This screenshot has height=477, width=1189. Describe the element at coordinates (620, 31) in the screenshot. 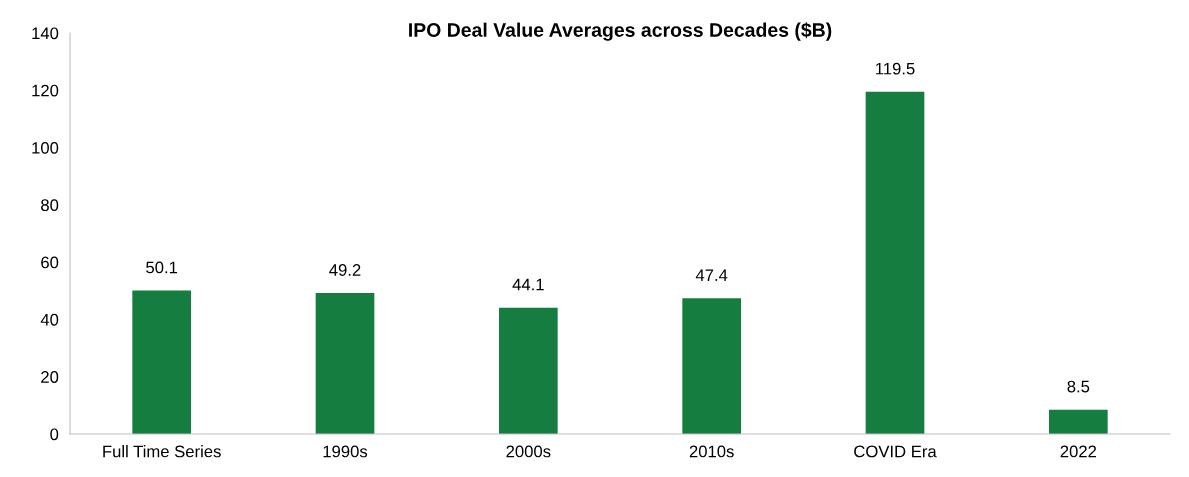

I see `chart-title: IPO Deal Value Averages across Decades ($B)` at that location.